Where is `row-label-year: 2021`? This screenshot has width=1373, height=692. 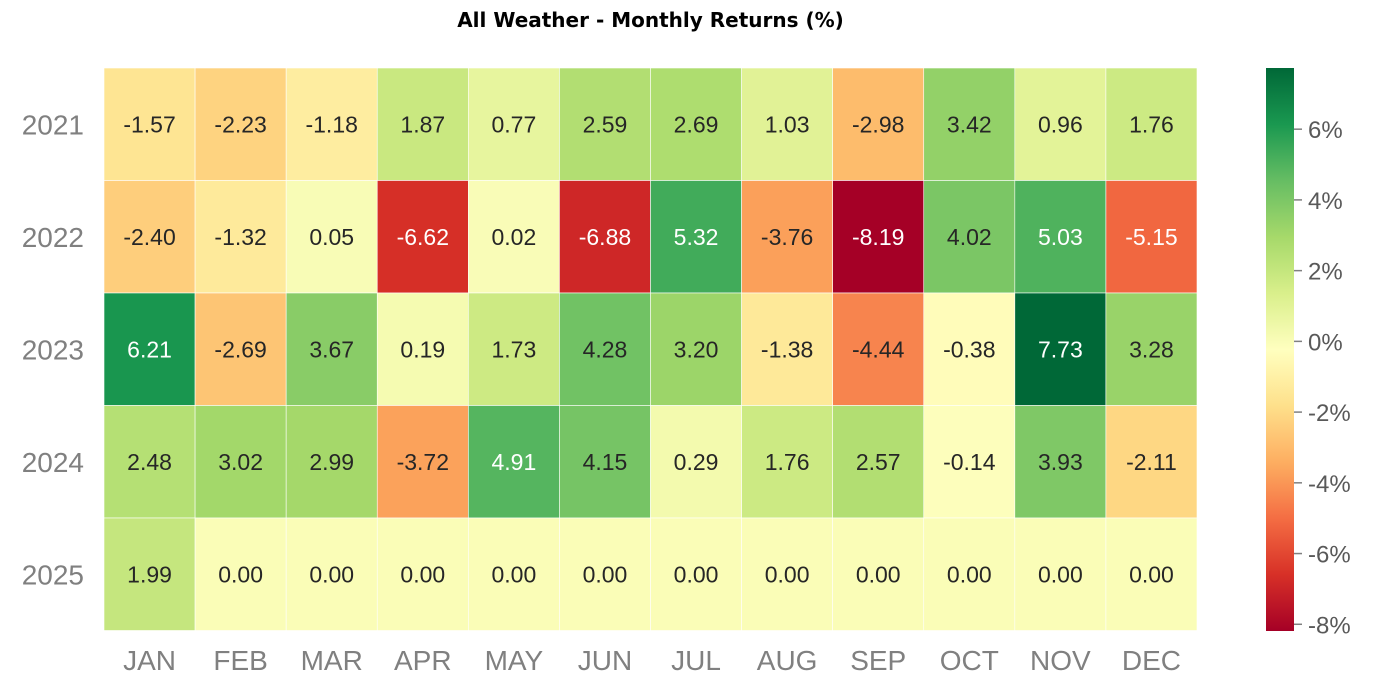 row-label-year: 2021 is located at coordinates (53, 124).